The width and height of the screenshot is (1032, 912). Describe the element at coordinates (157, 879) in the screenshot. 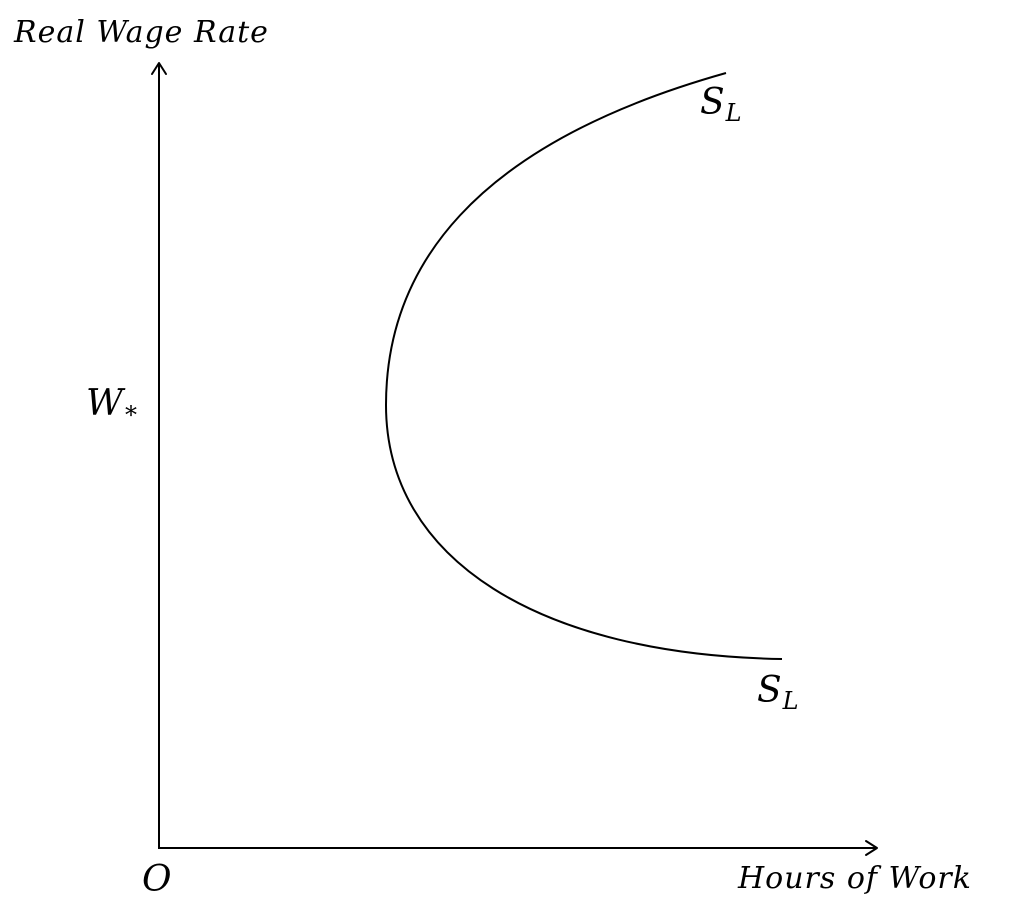

I see `origin-label: O` at that location.